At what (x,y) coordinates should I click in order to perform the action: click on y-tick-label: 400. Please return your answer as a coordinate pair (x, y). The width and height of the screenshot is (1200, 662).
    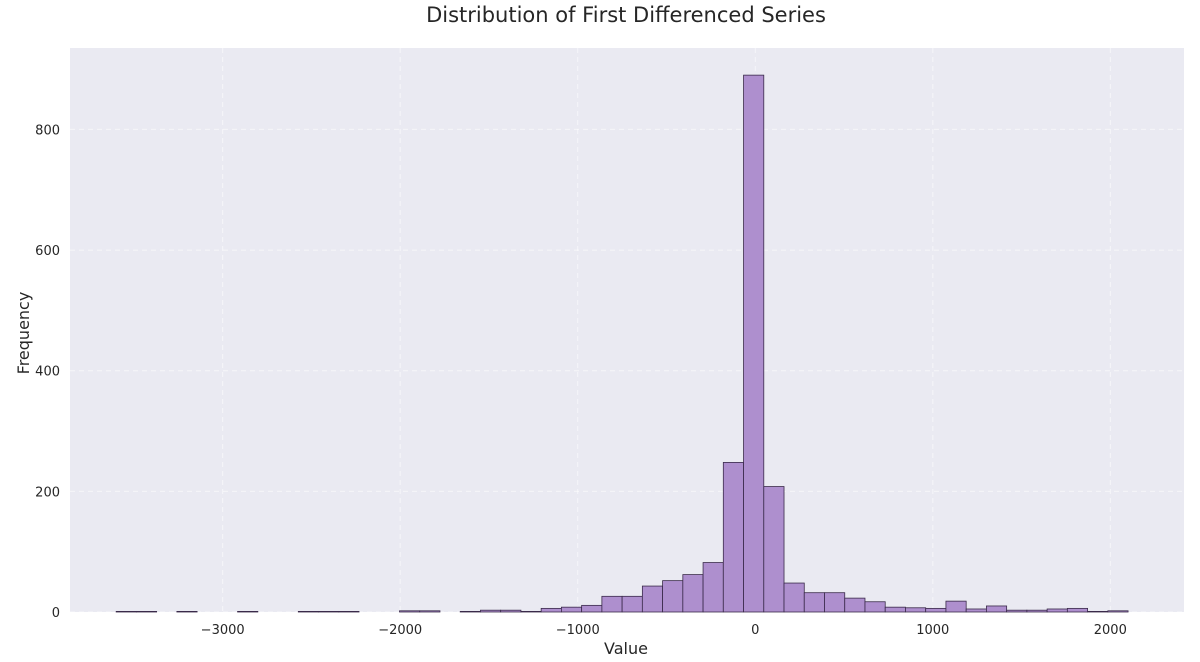
    Looking at the image, I should click on (47, 372).